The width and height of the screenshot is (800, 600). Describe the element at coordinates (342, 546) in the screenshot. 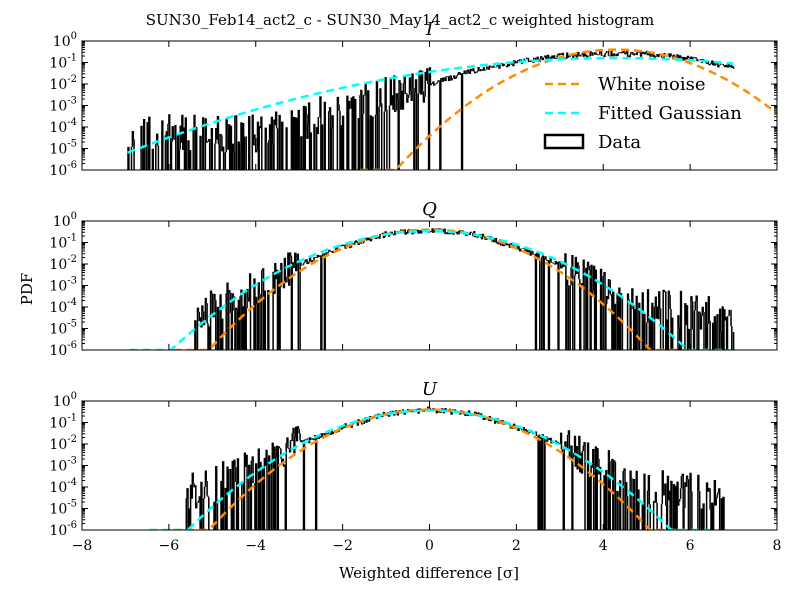

I see `x-tick-label: −2` at that location.